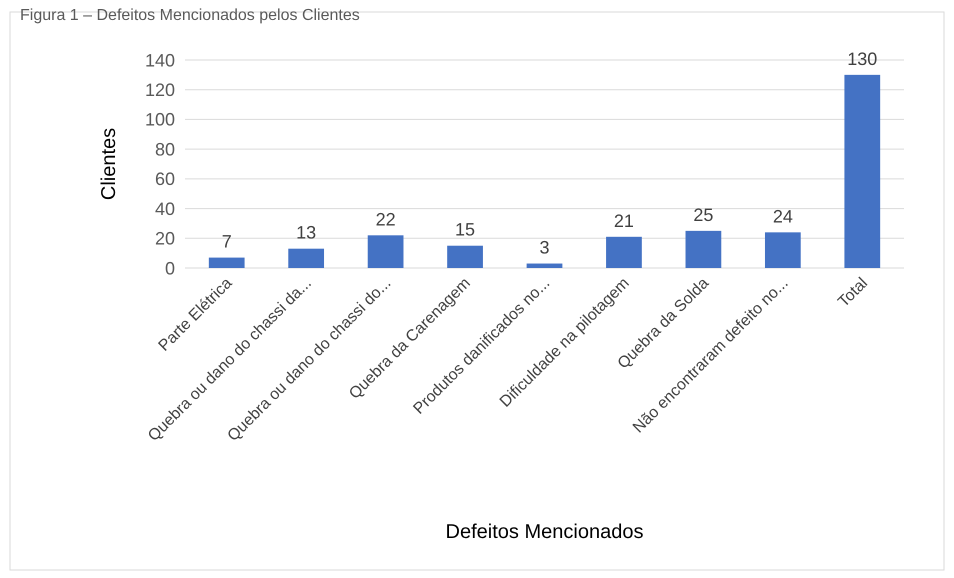  Describe the element at coordinates (227, 242) in the screenshot. I see `data-label: 7` at that location.